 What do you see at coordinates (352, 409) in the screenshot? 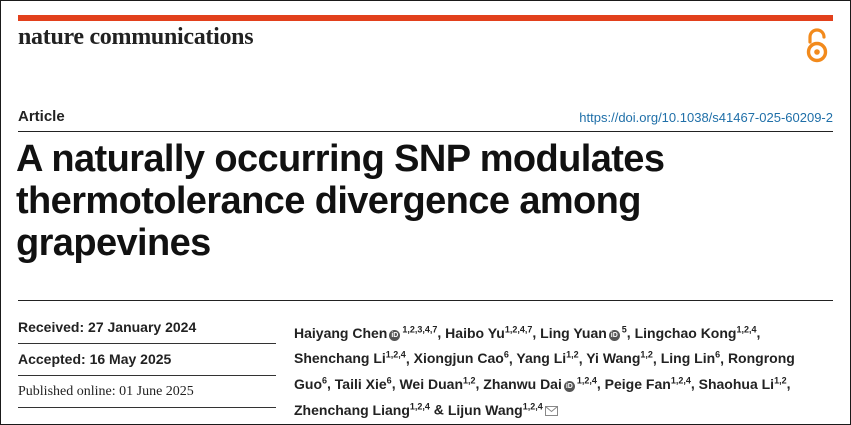
I see `author-name-text: Zhenchang Liang` at bounding box center [352, 409].